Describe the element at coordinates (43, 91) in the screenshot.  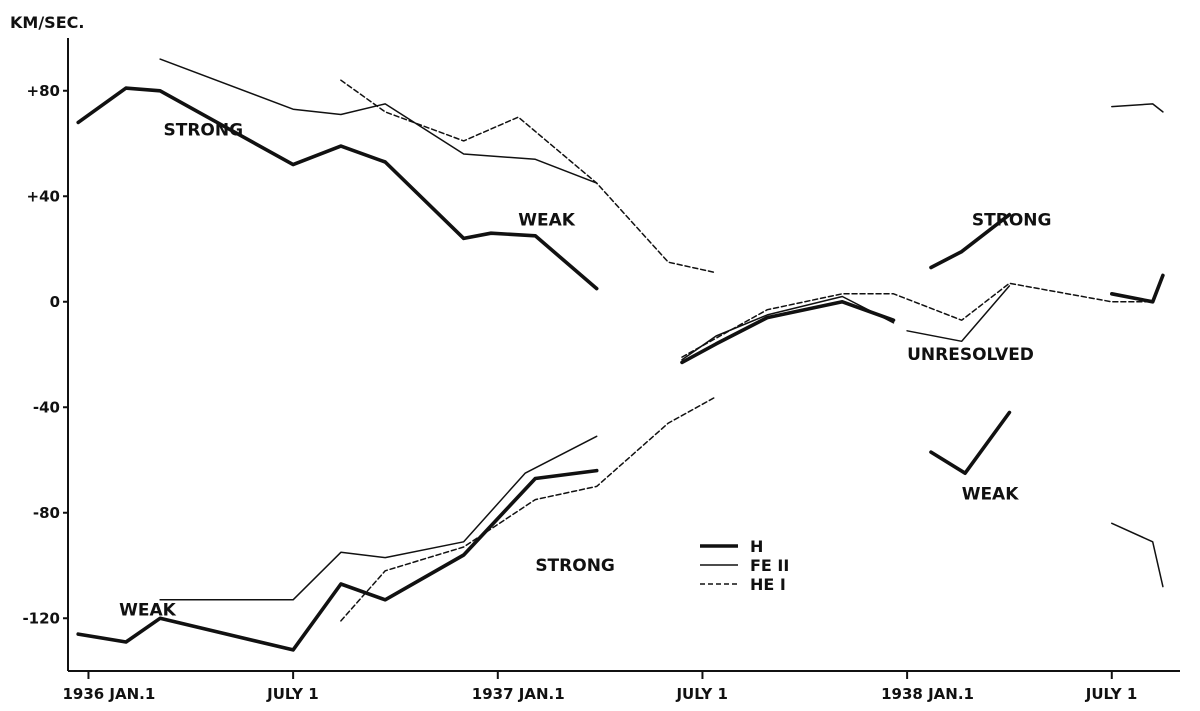
I see `y-tick-label: +80` at that location.